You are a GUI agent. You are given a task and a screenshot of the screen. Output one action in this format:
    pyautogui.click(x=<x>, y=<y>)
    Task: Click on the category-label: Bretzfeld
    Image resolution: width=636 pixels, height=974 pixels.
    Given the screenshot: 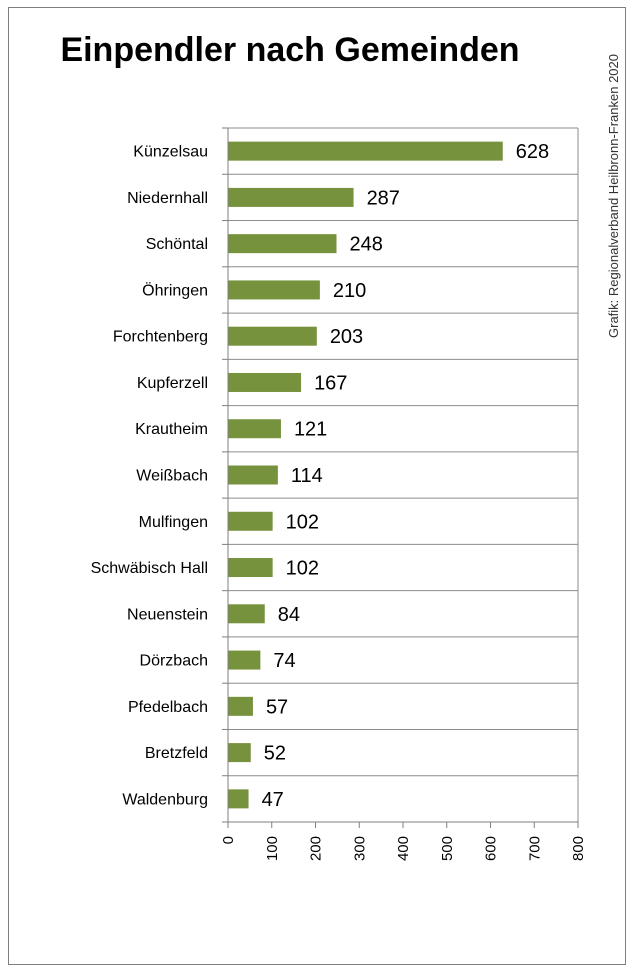 What is the action you would take?
    pyautogui.click(x=176, y=753)
    